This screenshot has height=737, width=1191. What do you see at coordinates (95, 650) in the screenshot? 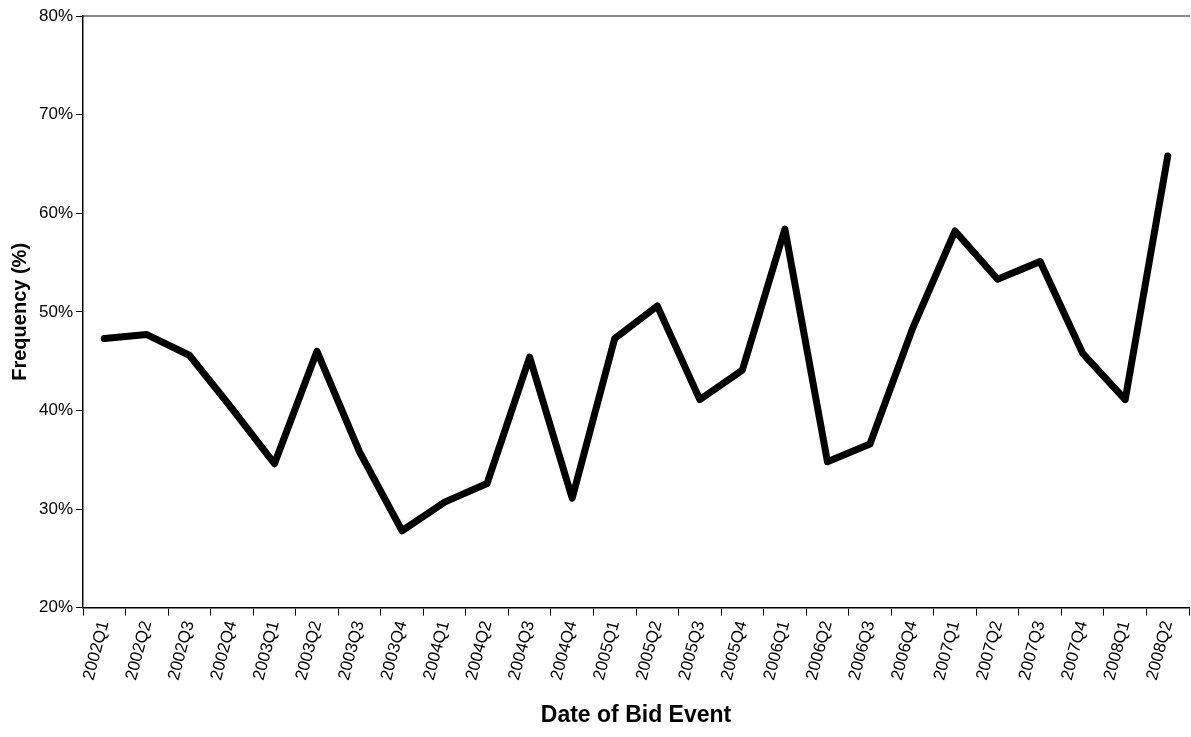
I see `x-tick-label: 2002Q1` at bounding box center [95, 650].